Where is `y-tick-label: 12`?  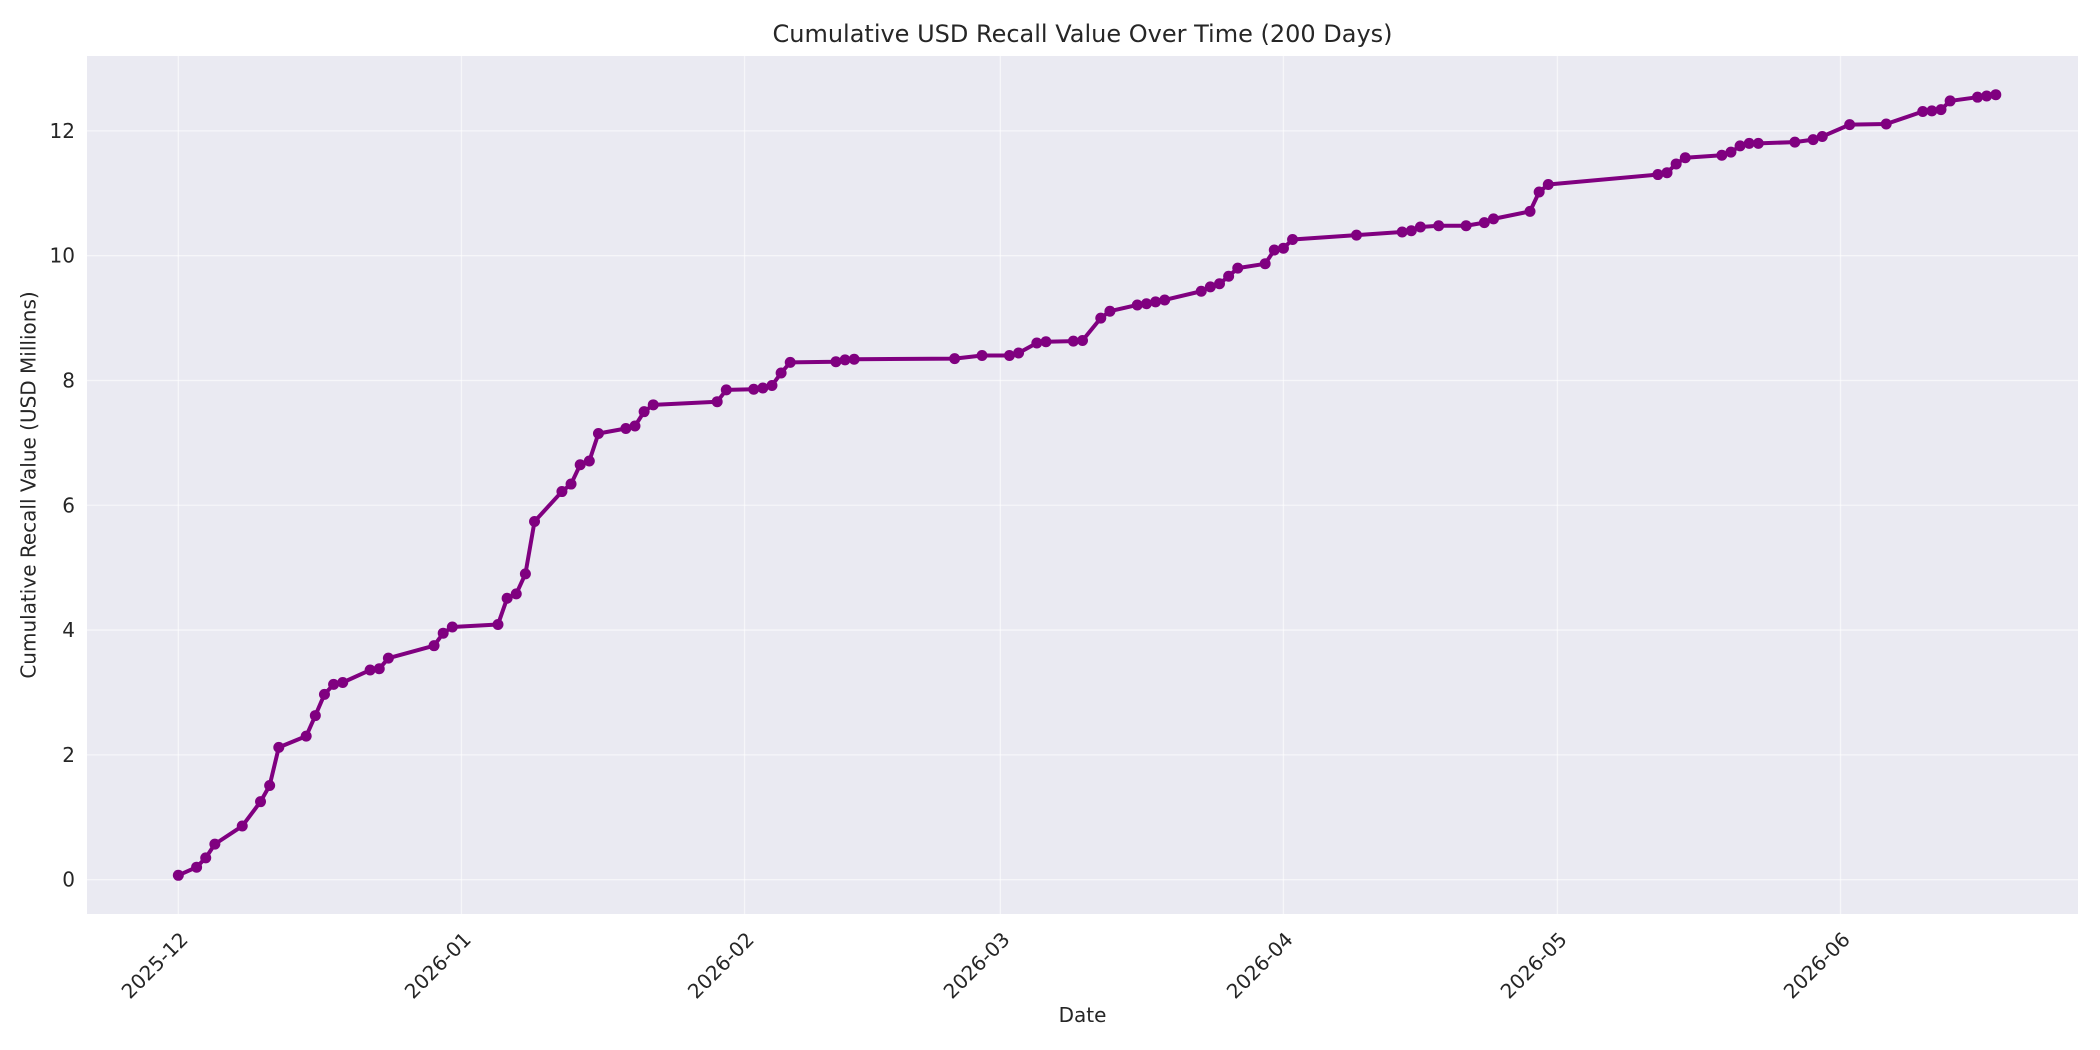
y-tick-label: 12 is located at coordinates (62, 131).